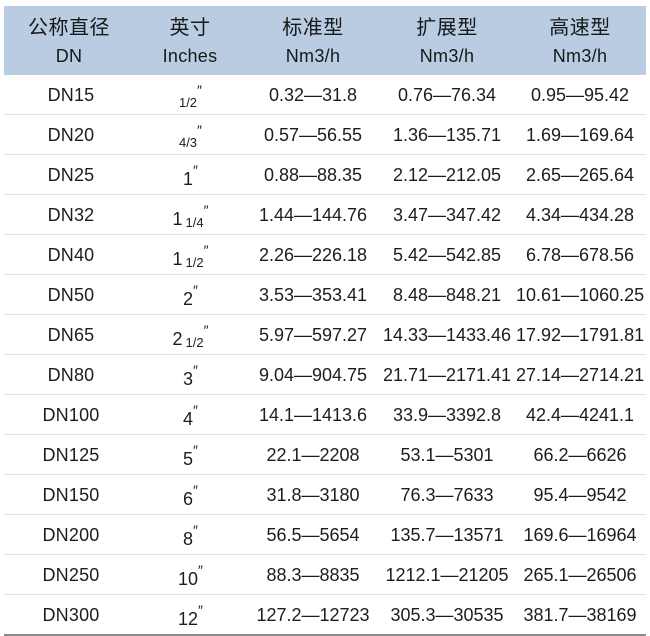  I want to click on cell-dn: DN50, so click(69, 294).